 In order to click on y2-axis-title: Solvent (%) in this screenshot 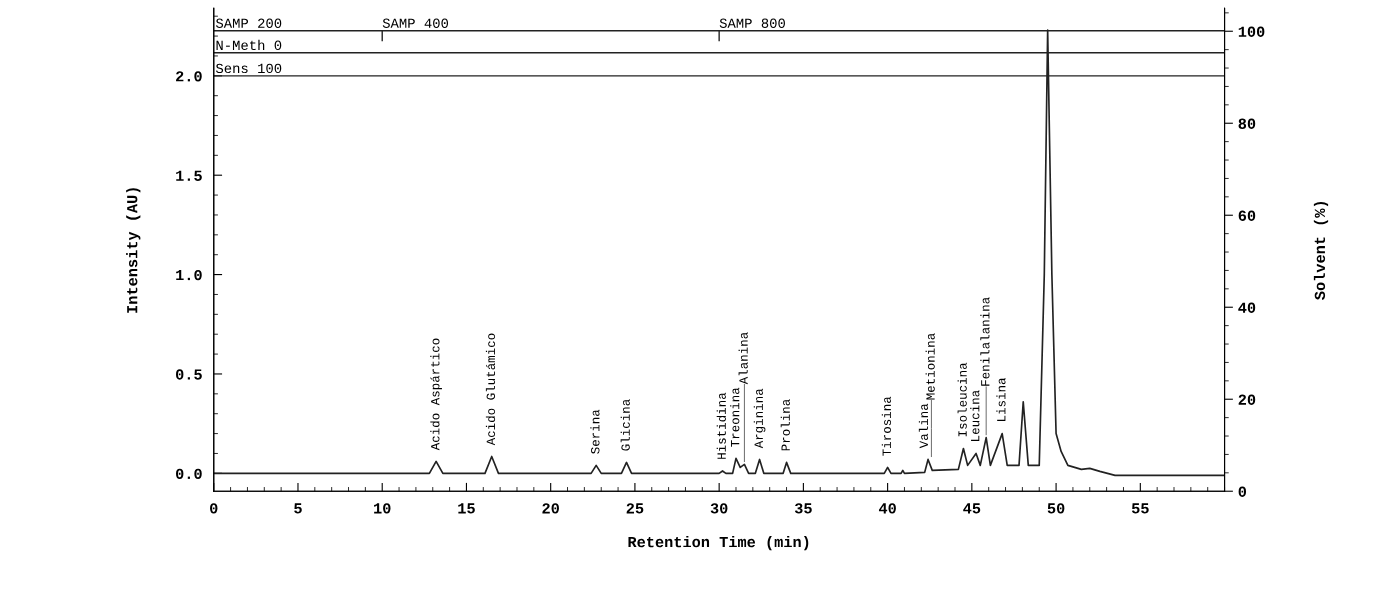, I will do `click(1321, 250)`.